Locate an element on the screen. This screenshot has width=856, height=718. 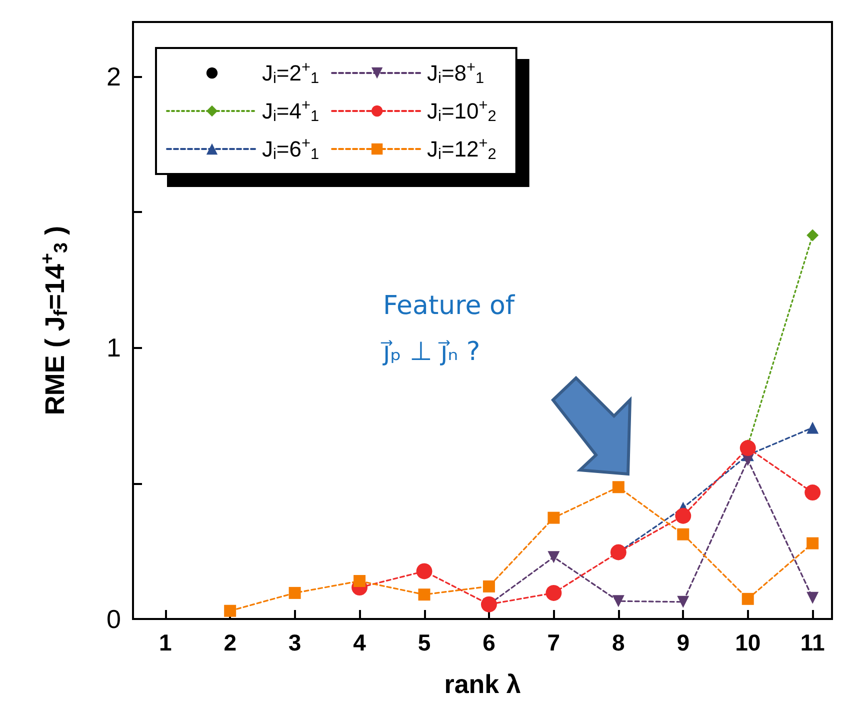
y-tick-label: 0 is located at coordinates (113, 619).